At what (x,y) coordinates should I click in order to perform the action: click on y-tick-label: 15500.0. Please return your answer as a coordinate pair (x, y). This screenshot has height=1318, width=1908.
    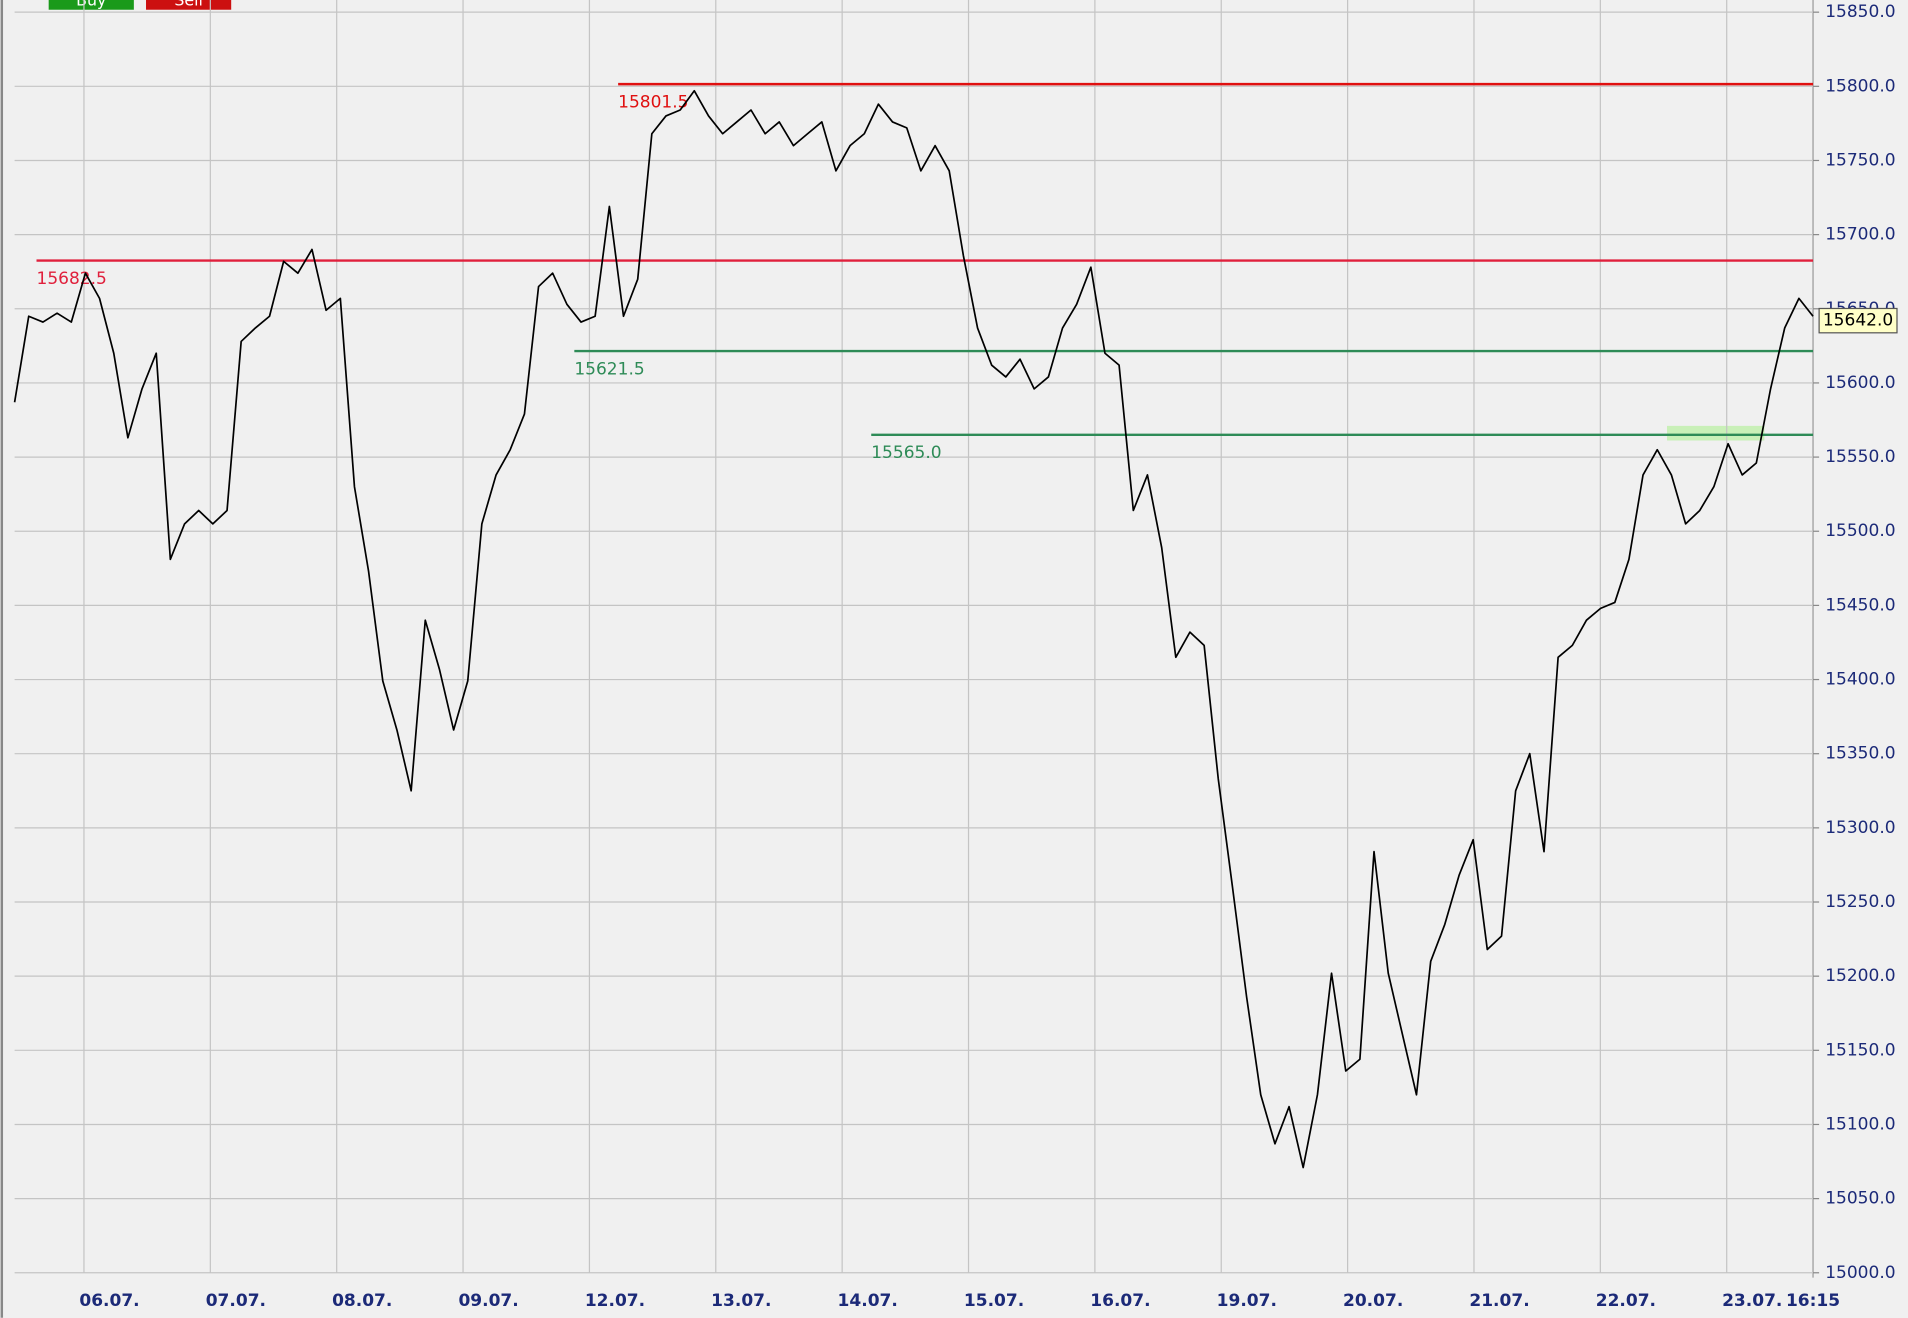
    Looking at the image, I should click on (1860, 531).